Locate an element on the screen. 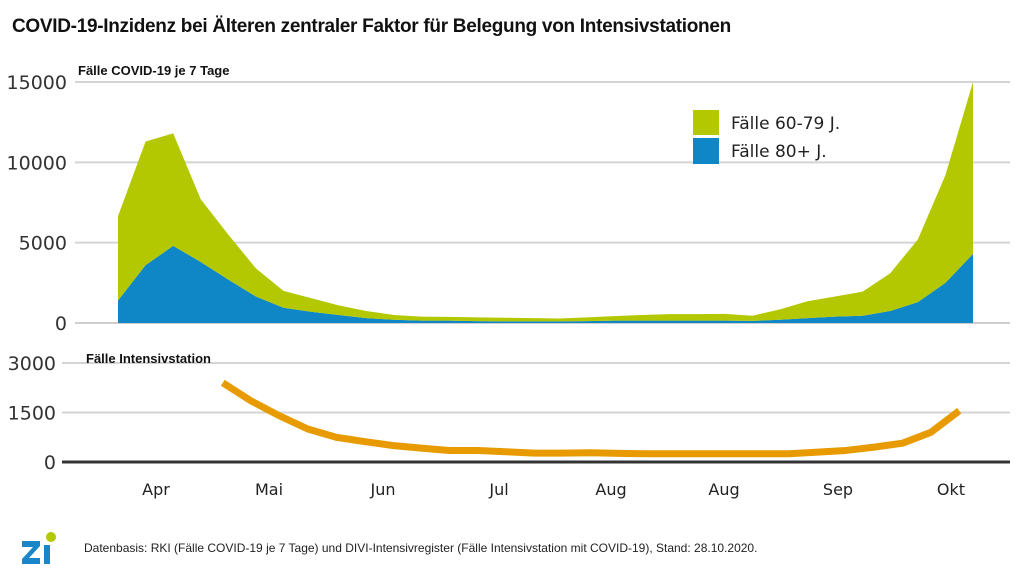 The image size is (1024, 576). icu-line is located at coordinates (591, 418).